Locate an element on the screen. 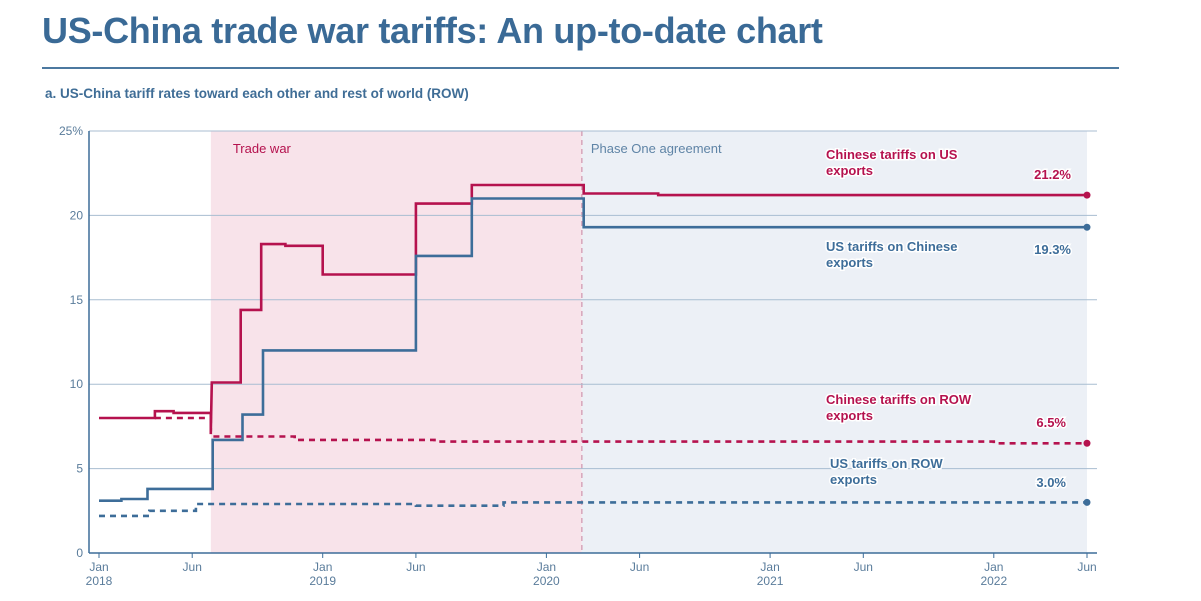  y-tick-label: 20 is located at coordinates (77, 215).